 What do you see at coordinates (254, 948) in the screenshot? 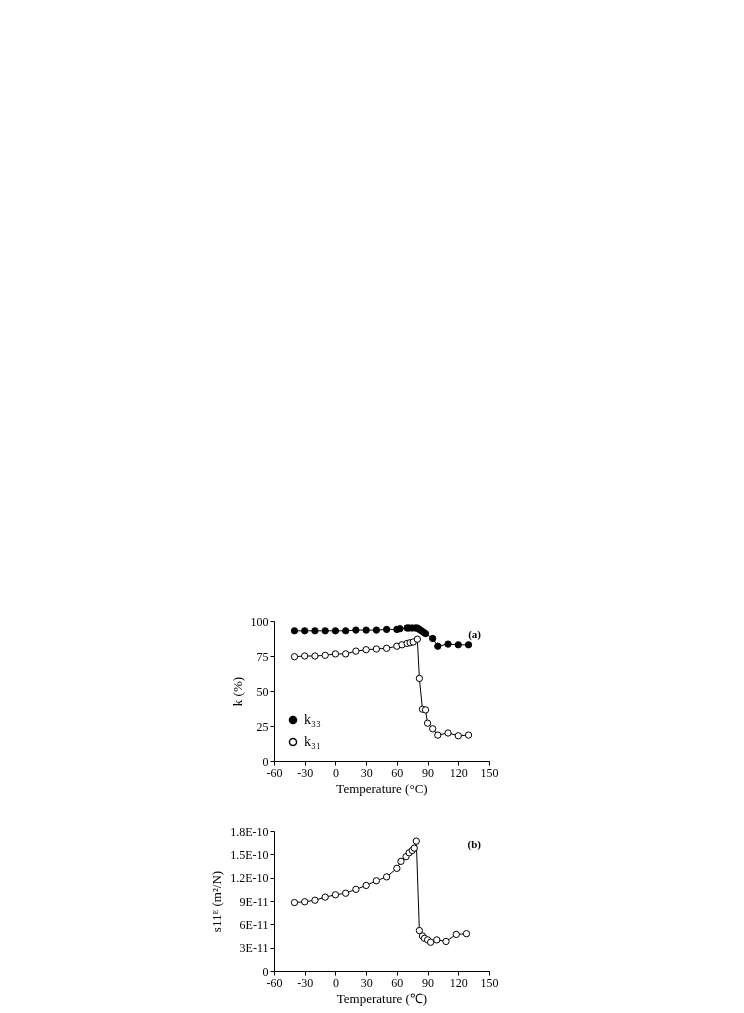
I see `y-tick-label: 3E-11` at bounding box center [254, 948].